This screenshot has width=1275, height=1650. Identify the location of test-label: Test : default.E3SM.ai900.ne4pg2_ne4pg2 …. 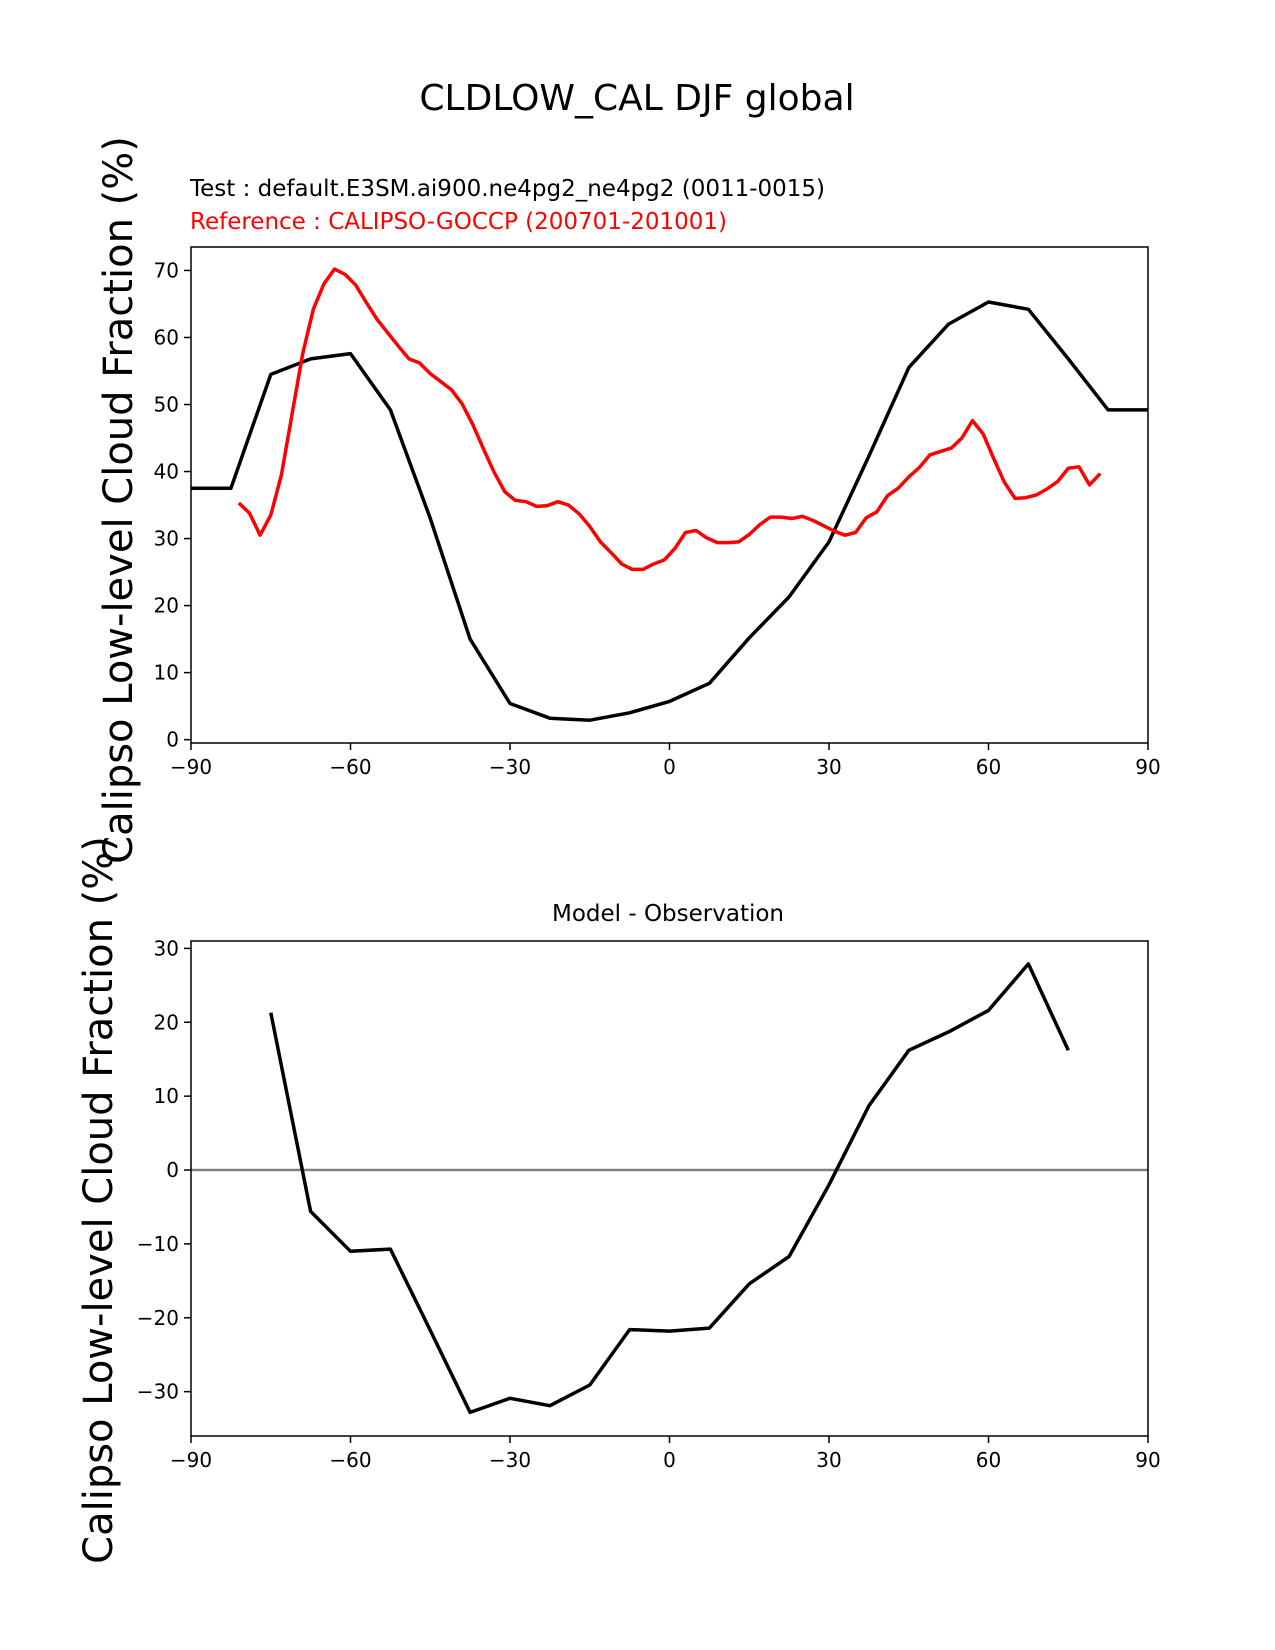
(507, 189).